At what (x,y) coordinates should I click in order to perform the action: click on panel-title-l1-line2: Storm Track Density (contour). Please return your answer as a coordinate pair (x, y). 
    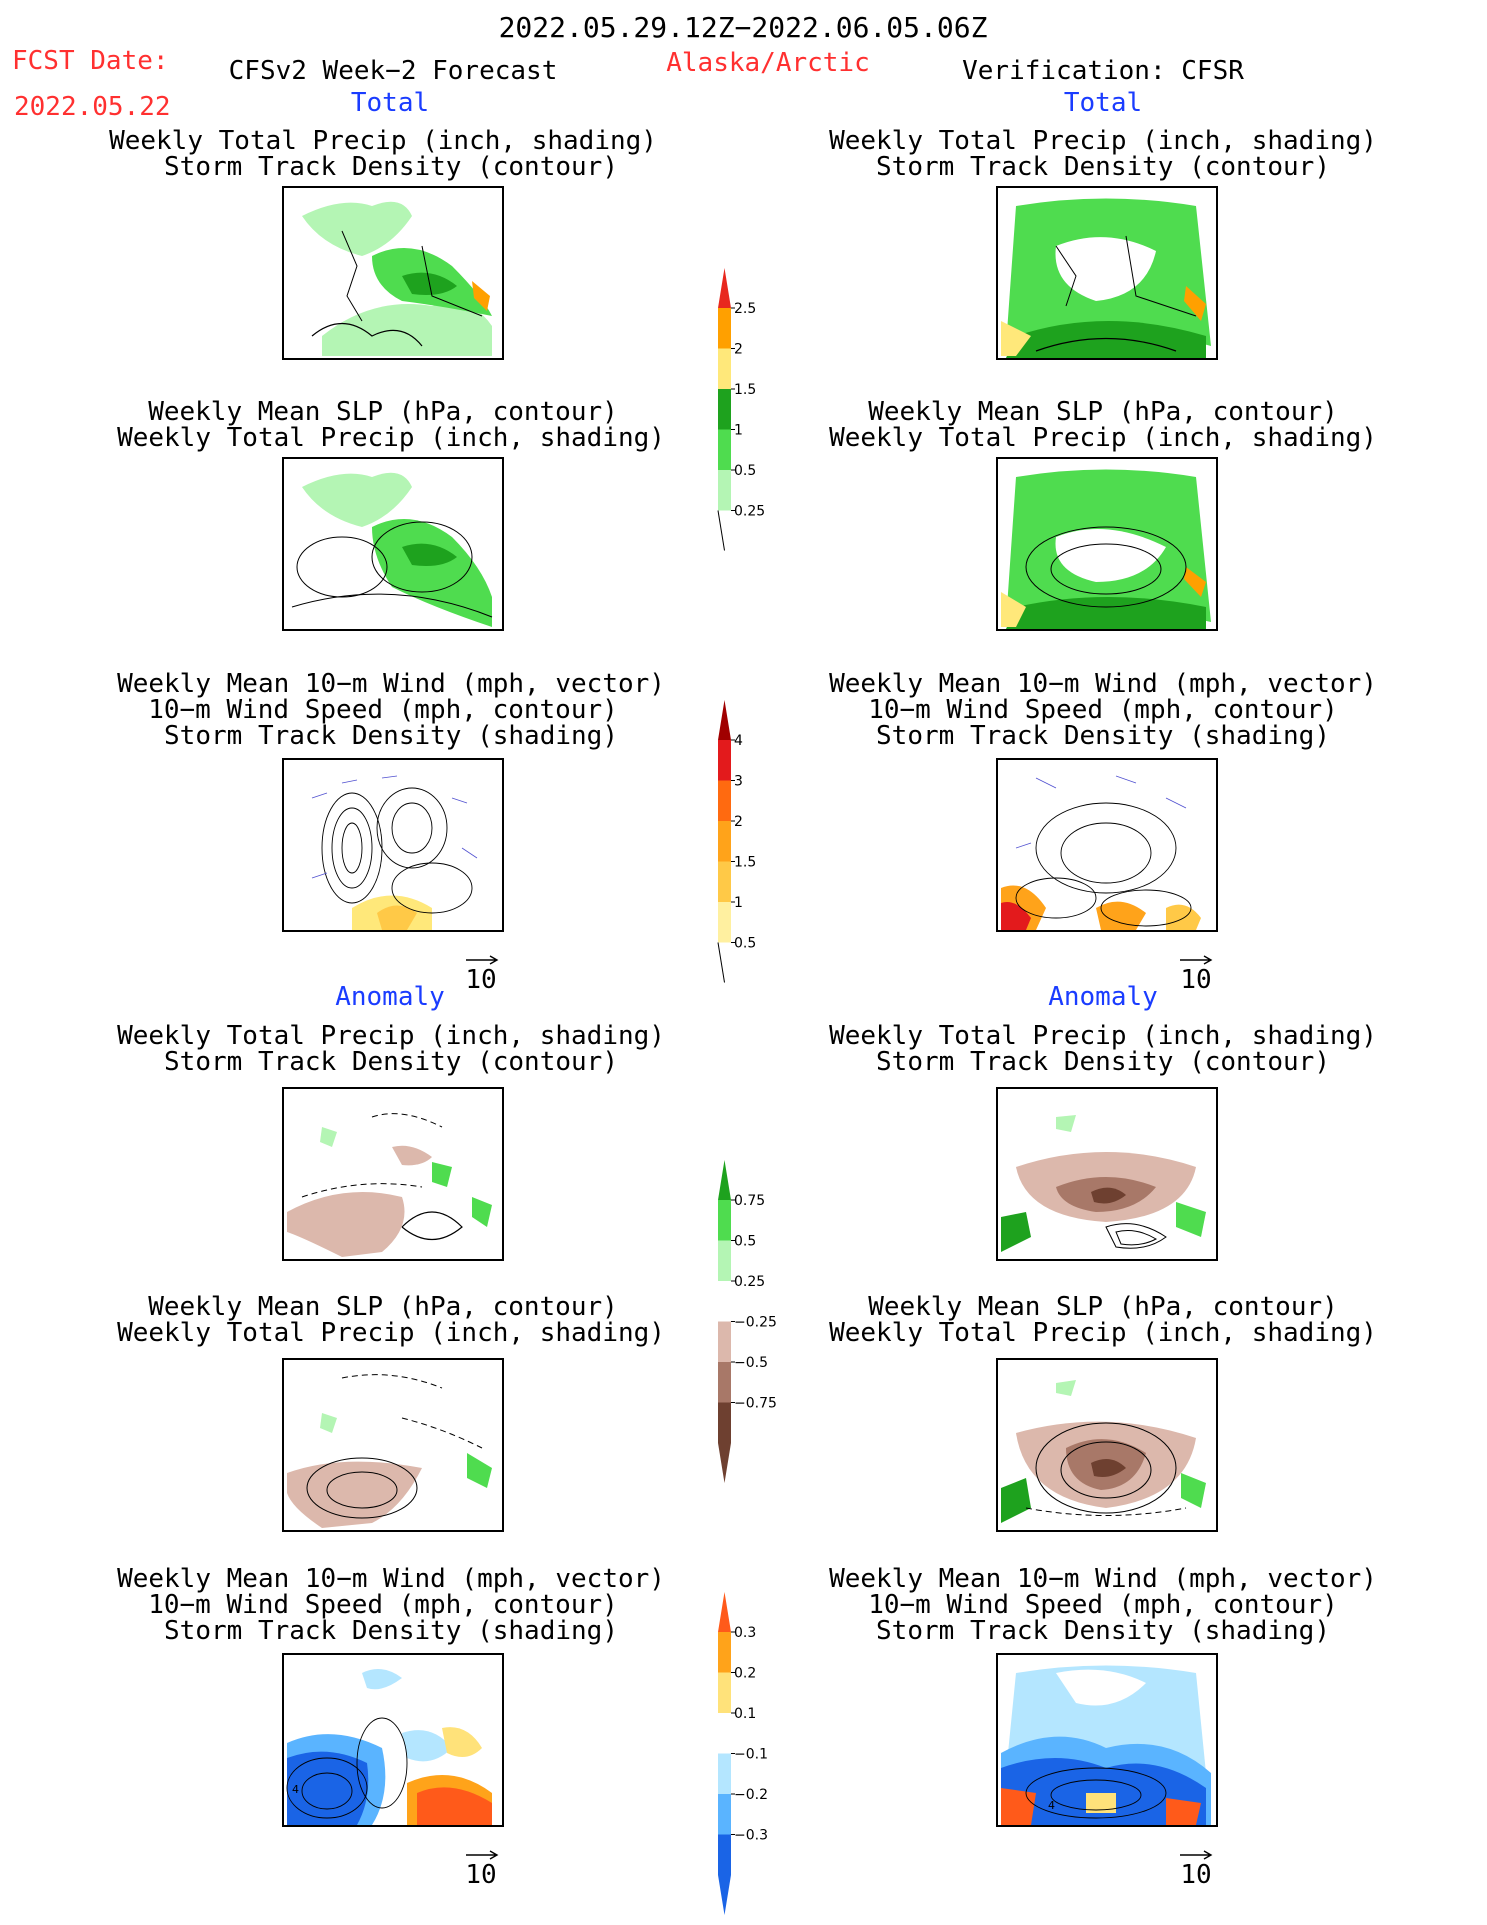
    Looking at the image, I should click on (391, 167).